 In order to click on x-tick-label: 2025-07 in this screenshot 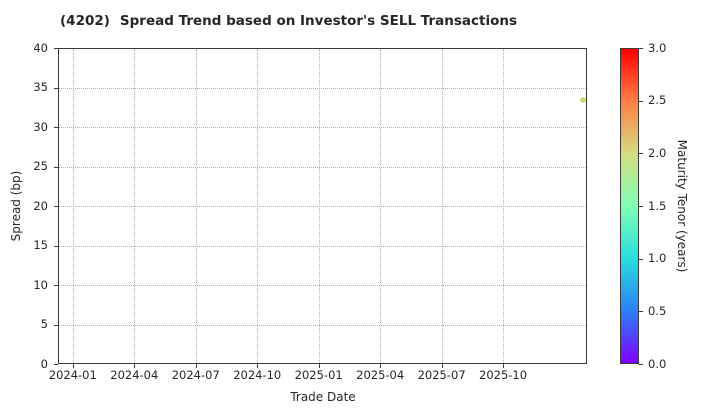, I will do `click(441, 375)`.